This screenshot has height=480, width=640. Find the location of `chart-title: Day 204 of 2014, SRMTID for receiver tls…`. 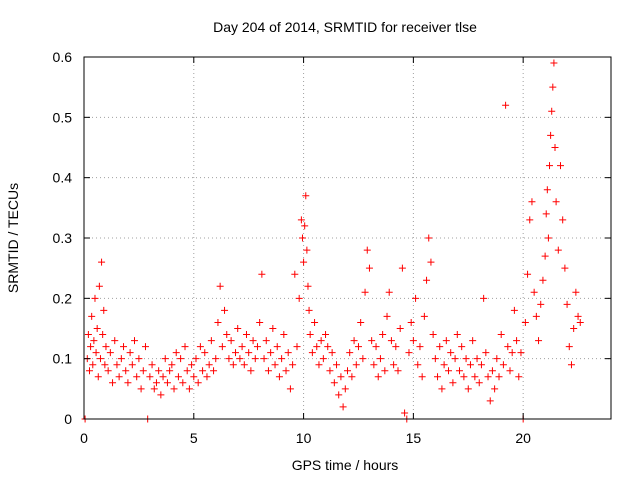

chart-title: Day 204 of 2014, SRMTID for receiver tls… is located at coordinates (345, 27).